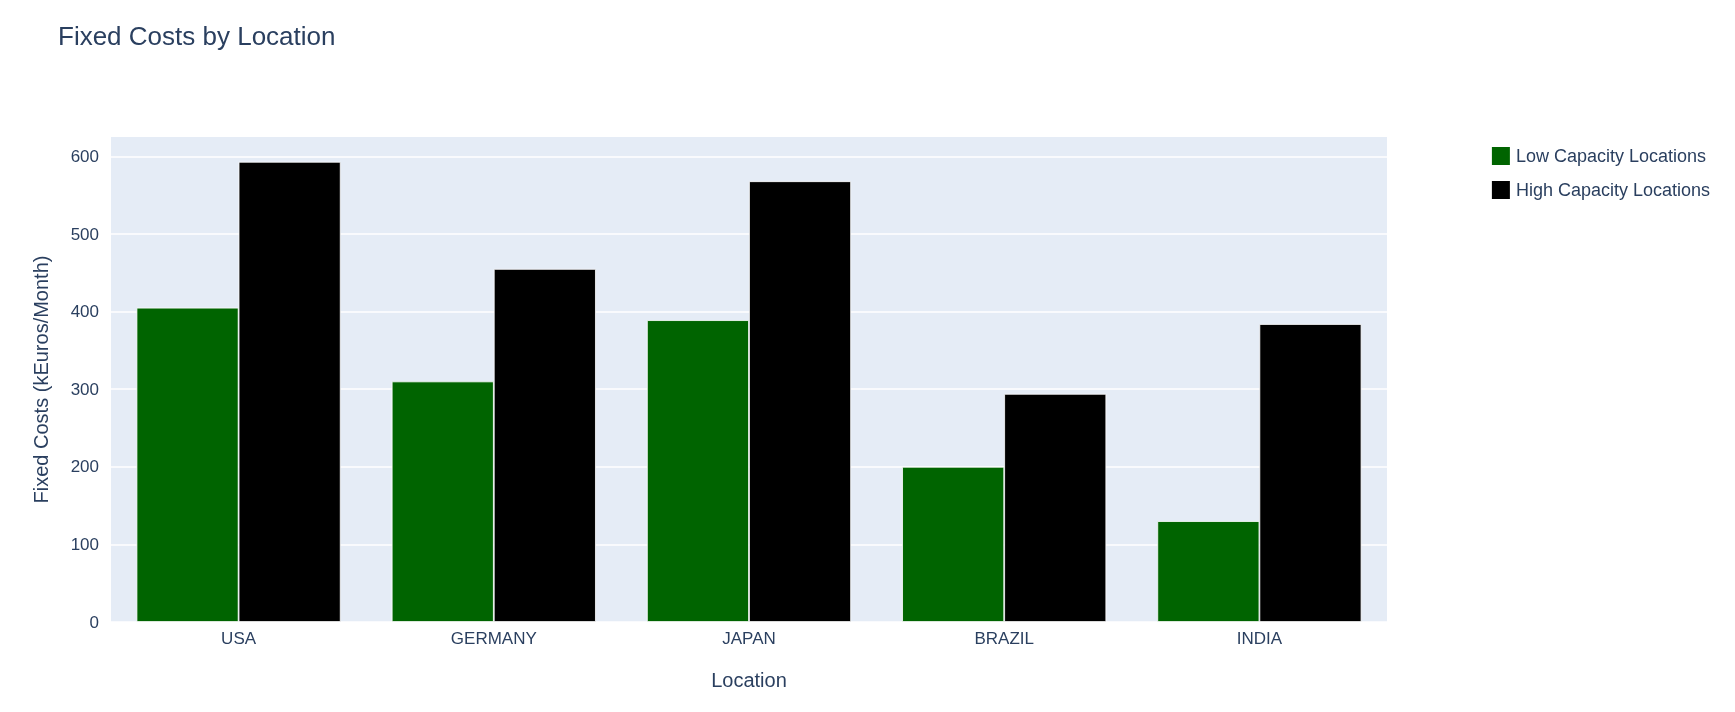  I want to click on y-tick-label: 300, so click(84, 389).